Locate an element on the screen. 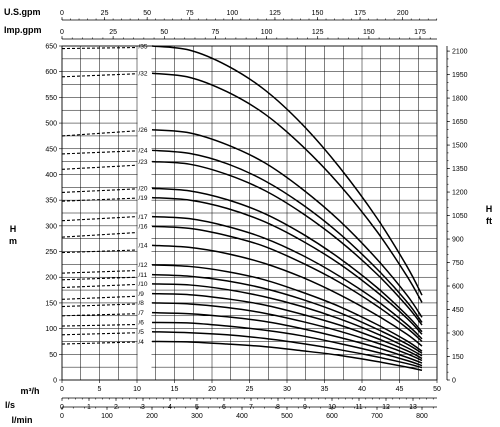 Image resolution: width=500 pixels, height=427 pixels. curve-label-35: /35 is located at coordinates (143, 46).